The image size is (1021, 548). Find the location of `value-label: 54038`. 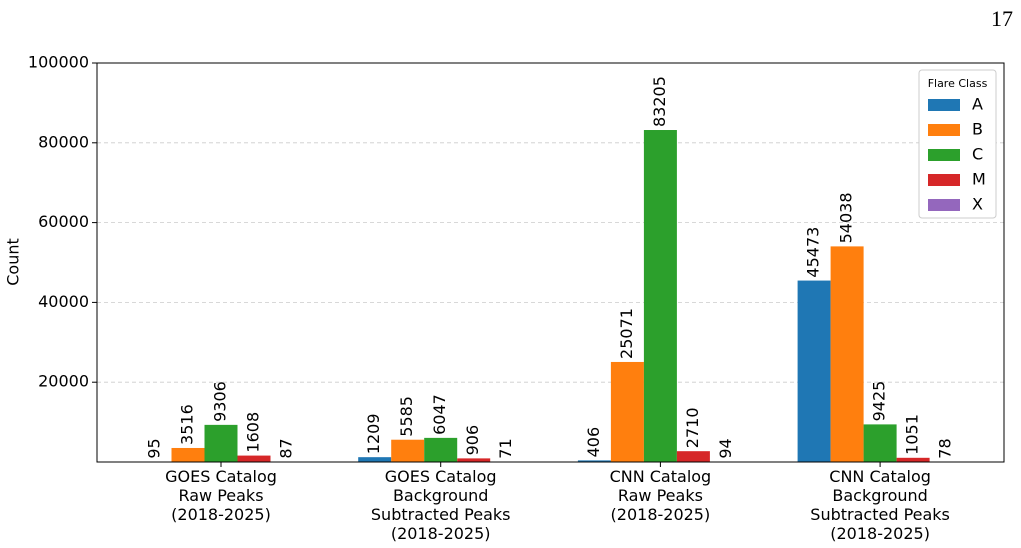

value-label: 54038 is located at coordinates (846, 217).